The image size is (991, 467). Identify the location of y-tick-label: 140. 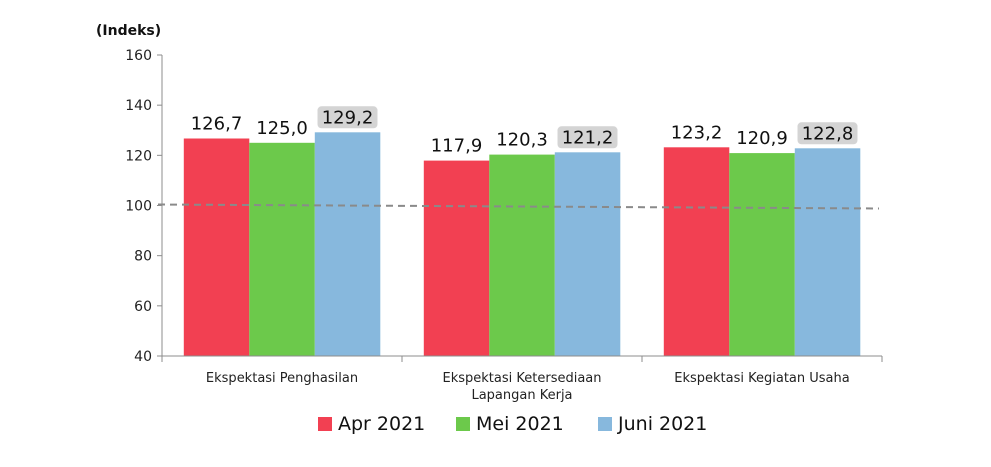
(138, 106).